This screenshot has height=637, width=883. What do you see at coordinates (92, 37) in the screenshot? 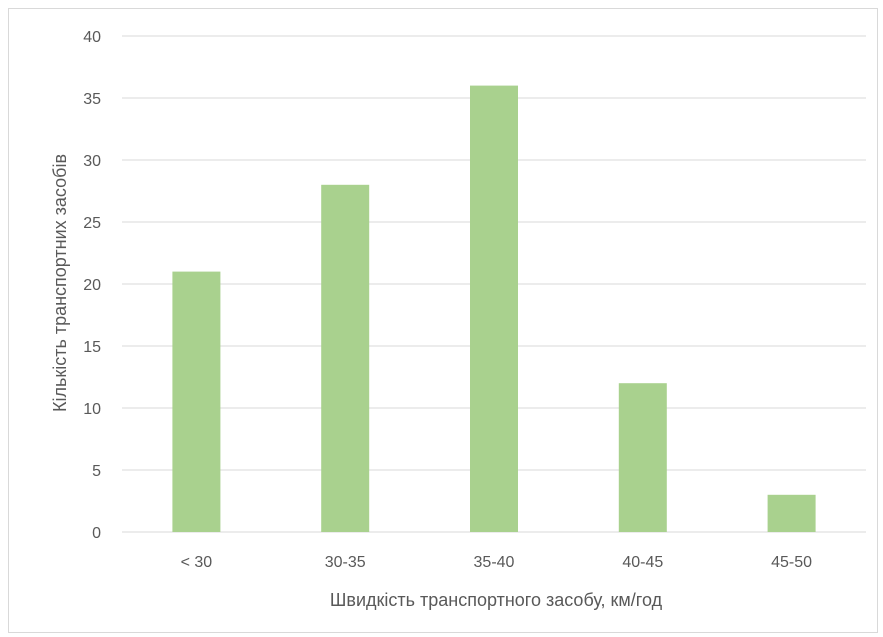
I see `y-tick-label: 40` at bounding box center [92, 37].